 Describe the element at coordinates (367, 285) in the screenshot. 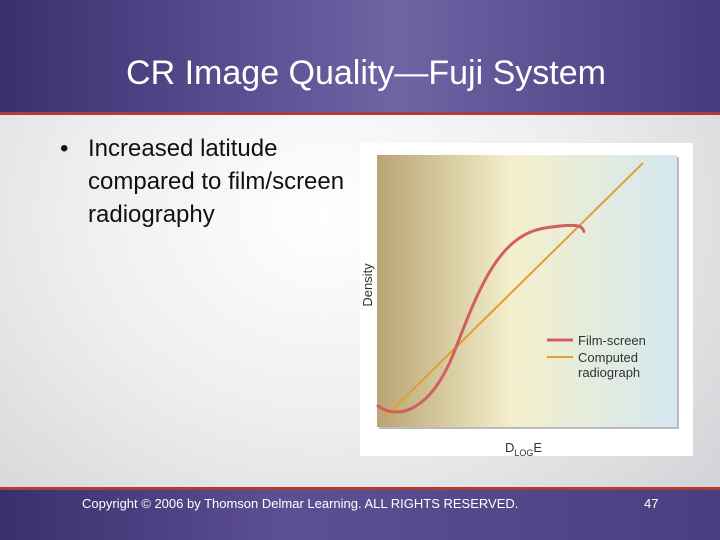

I see `y-axis-label: Density` at that location.